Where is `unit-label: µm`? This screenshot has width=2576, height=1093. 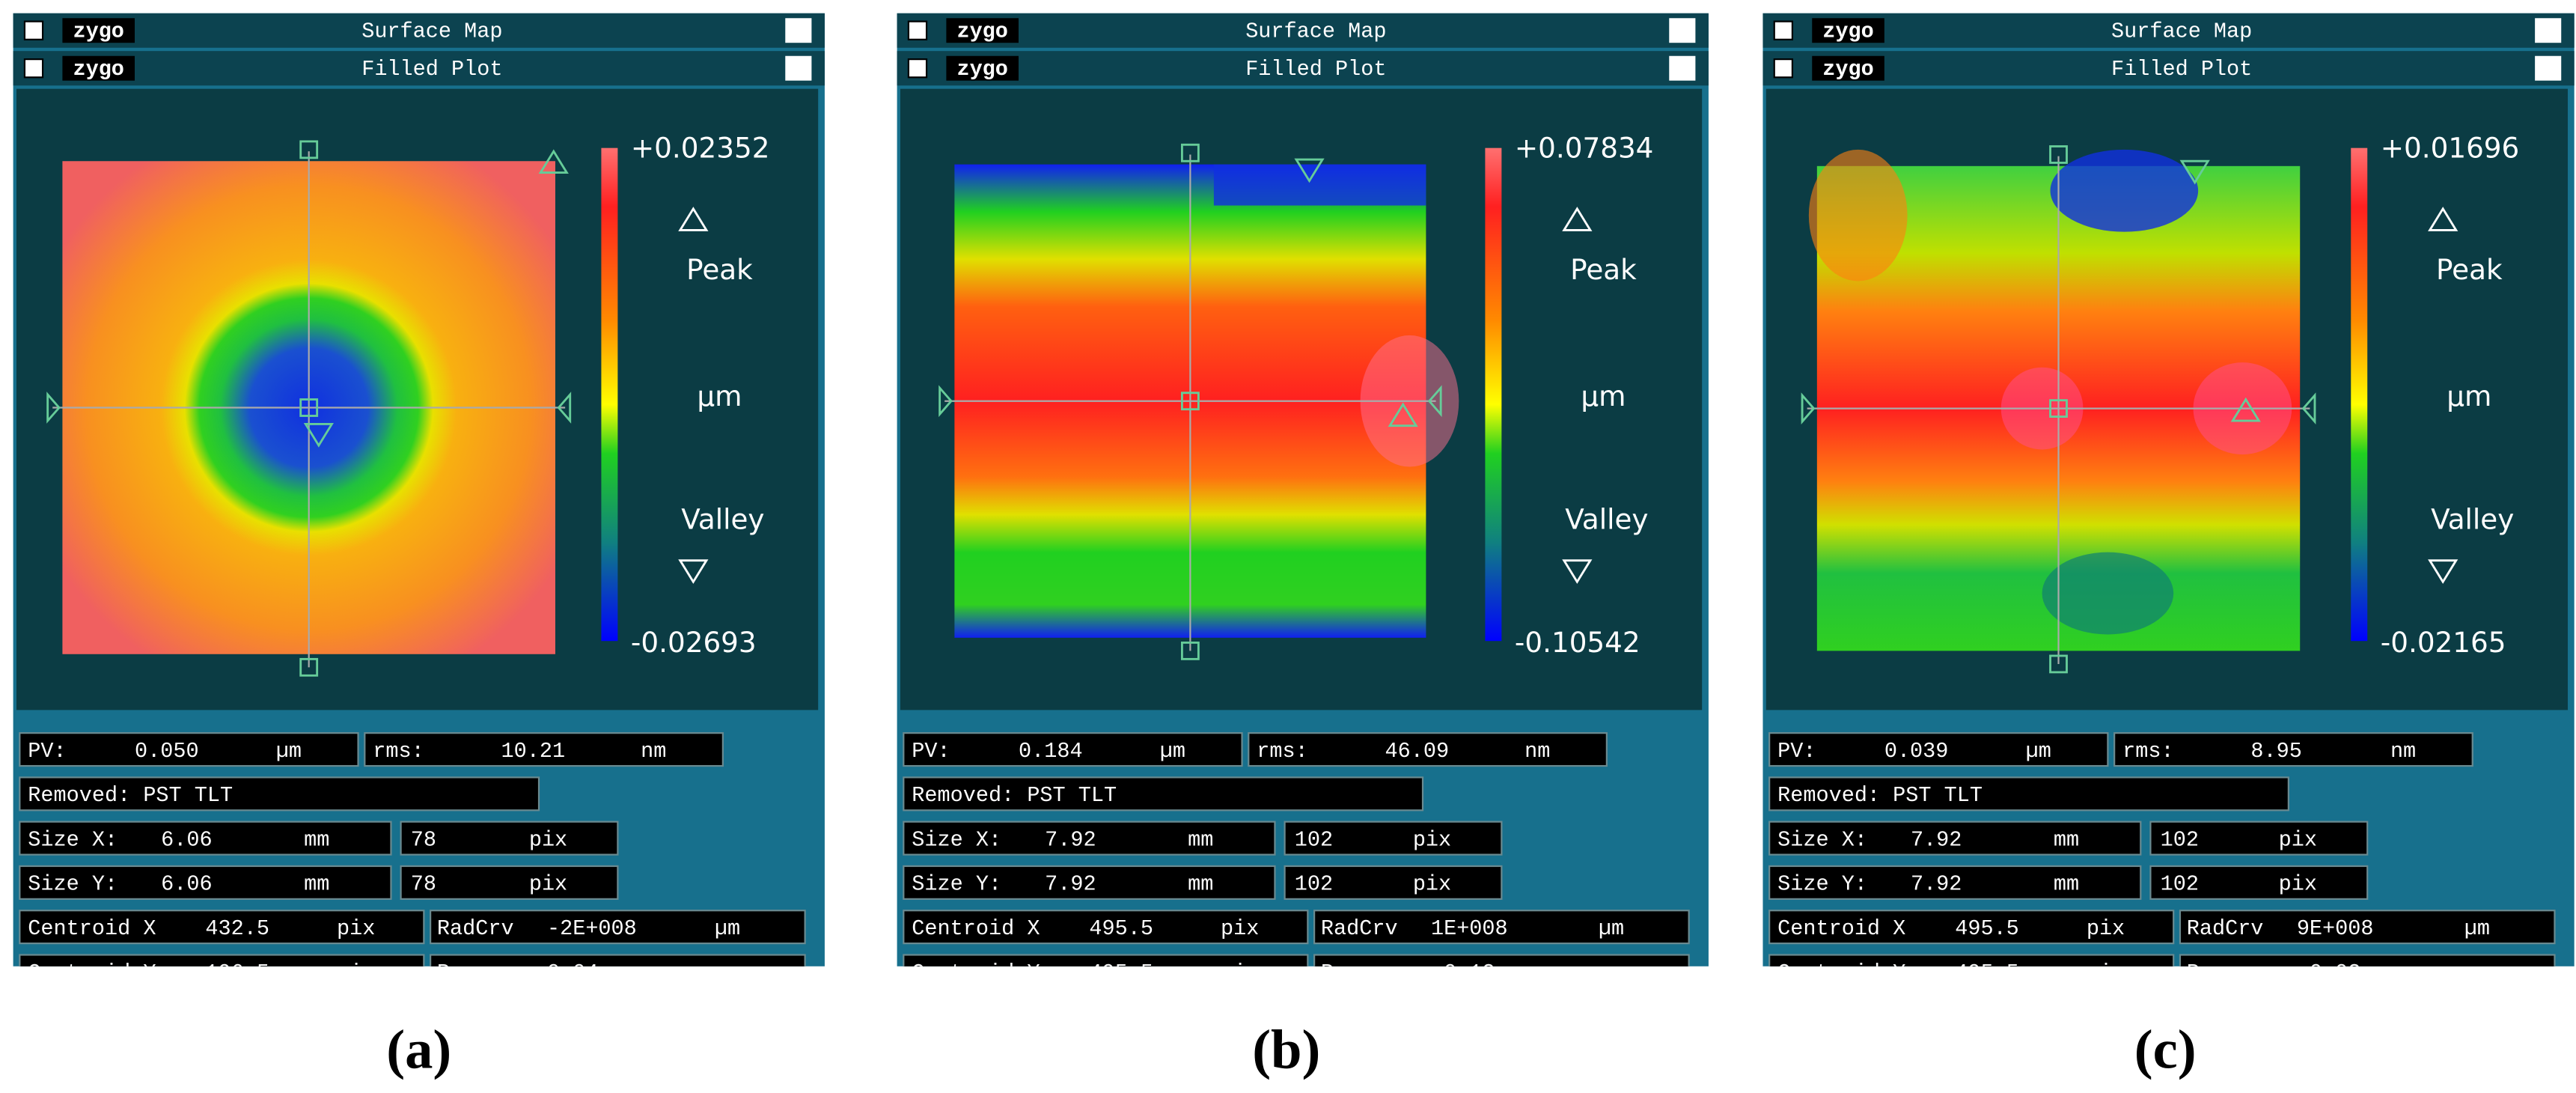 unit-label: µm is located at coordinates (1603, 396).